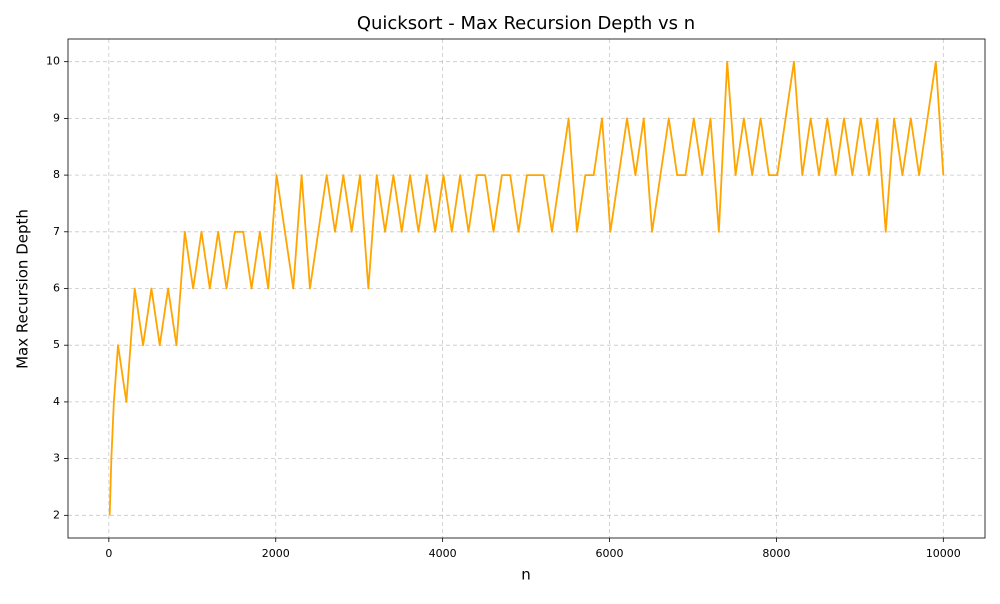 The height and width of the screenshot is (604, 1000). What do you see at coordinates (23, 289) in the screenshot?
I see `y-axis-label: Max Recursion Depth` at bounding box center [23, 289].